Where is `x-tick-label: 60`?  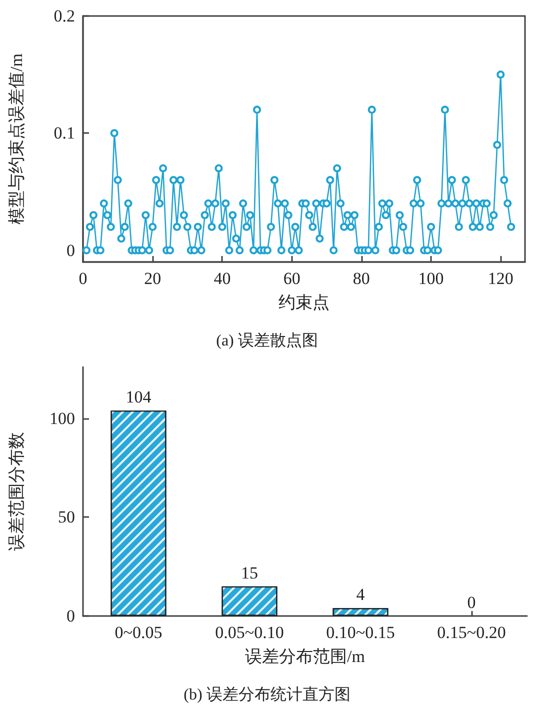 x-tick-label: 60 is located at coordinates (291, 278).